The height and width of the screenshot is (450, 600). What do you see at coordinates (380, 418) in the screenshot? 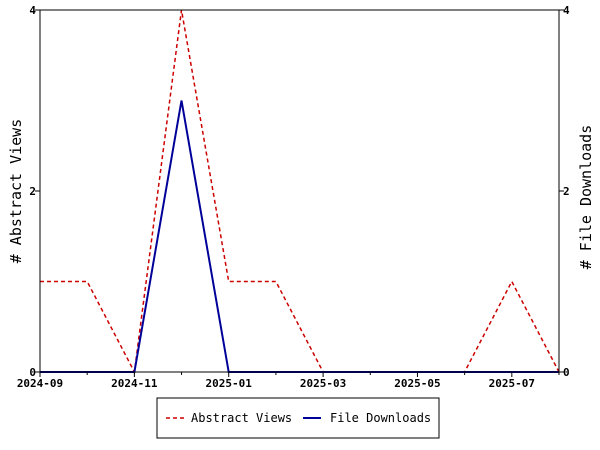
I see `legend-label-file-downloads: File Downloads` at bounding box center [380, 418].